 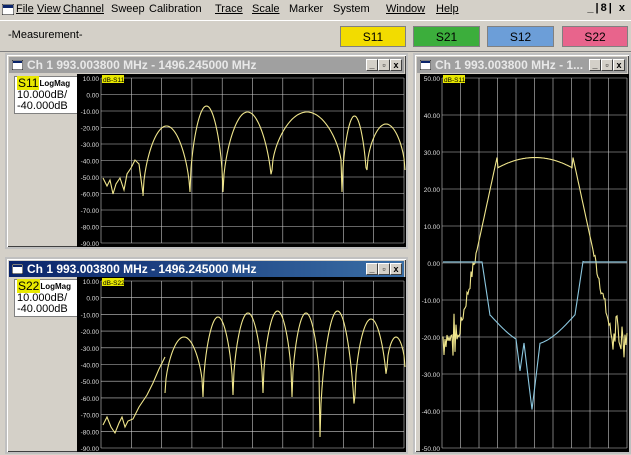 What do you see at coordinates (266, 9) in the screenshot?
I see `menu-scale: Scale` at bounding box center [266, 9].